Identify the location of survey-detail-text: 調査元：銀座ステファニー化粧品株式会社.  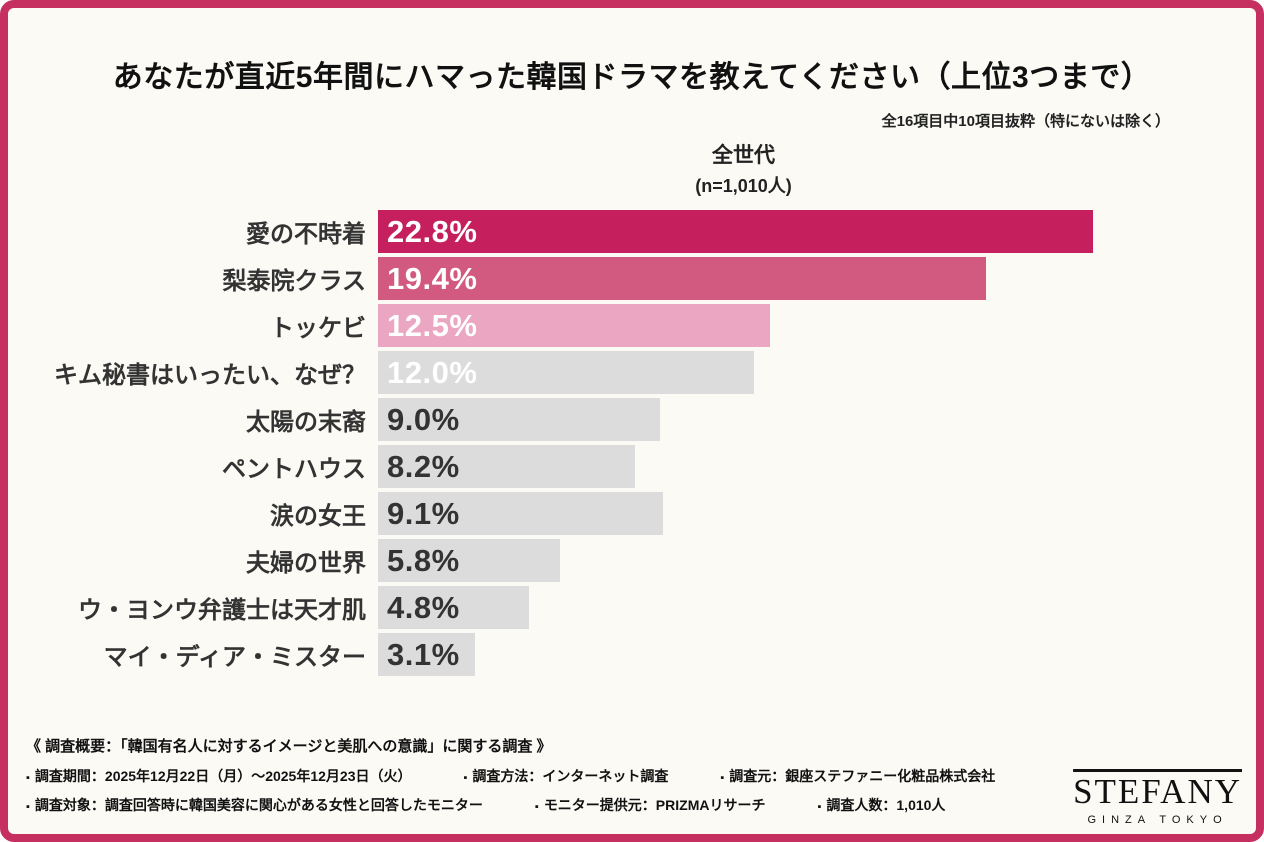
(862, 776).